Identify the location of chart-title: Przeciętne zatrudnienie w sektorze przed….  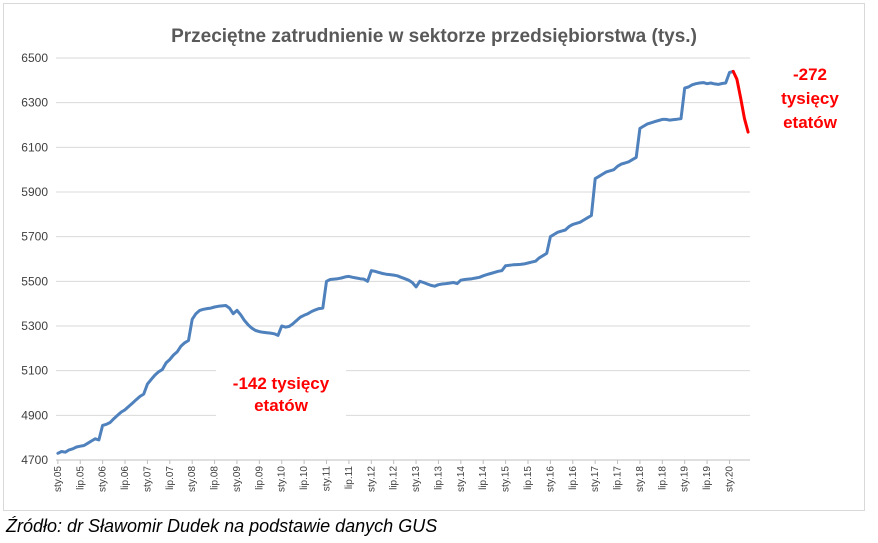
(434, 36).